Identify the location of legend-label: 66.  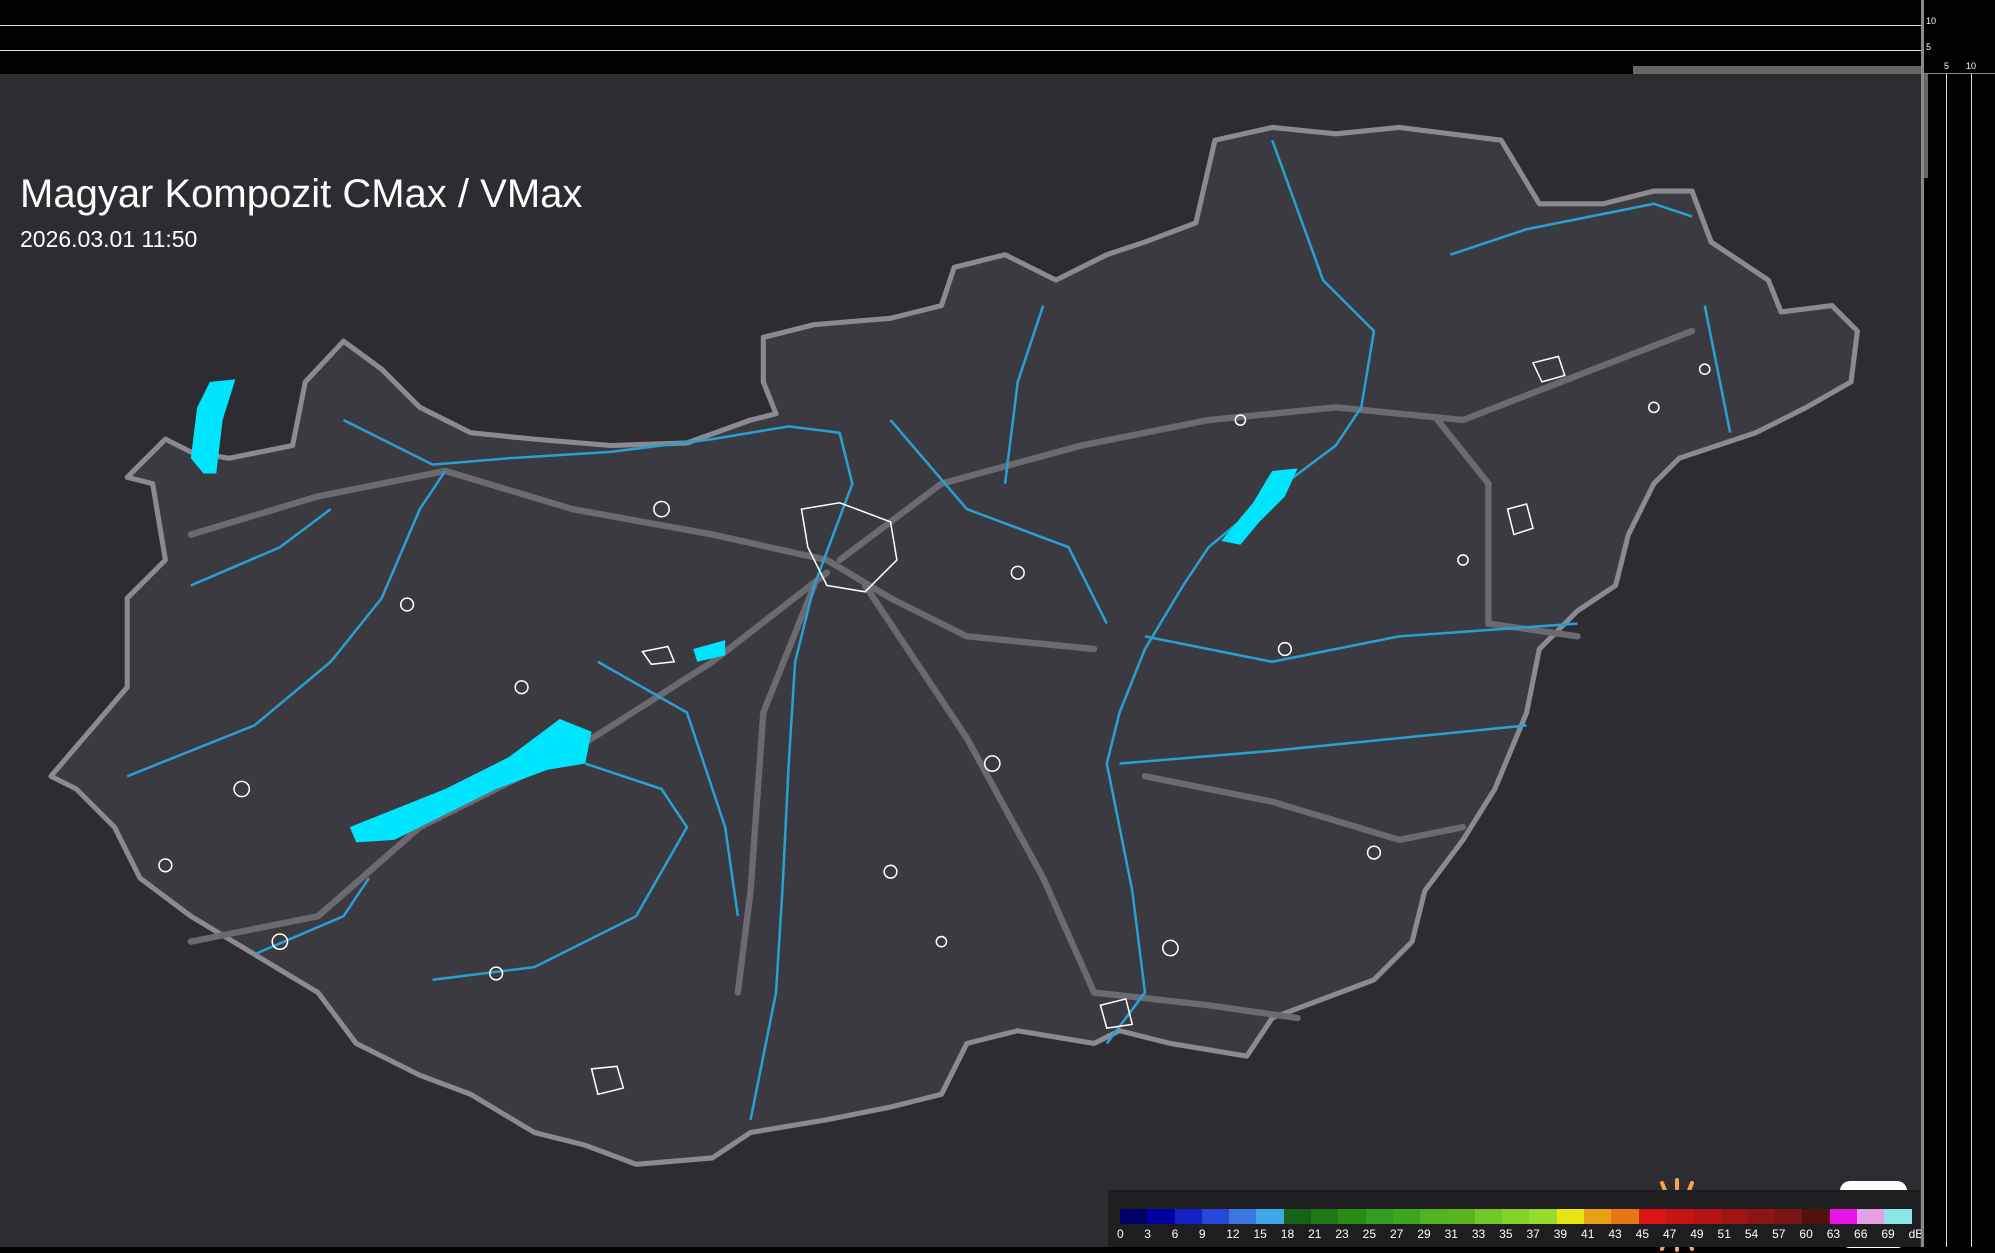
(1861, 1234).